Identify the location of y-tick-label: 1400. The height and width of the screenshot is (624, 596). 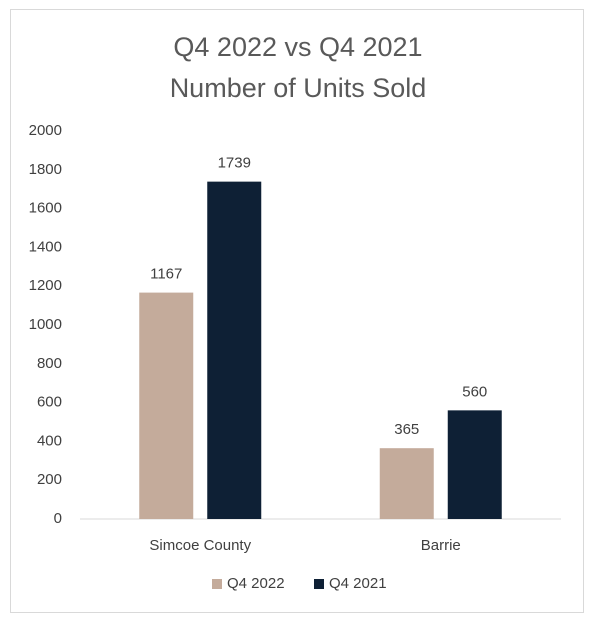
(45, 246).